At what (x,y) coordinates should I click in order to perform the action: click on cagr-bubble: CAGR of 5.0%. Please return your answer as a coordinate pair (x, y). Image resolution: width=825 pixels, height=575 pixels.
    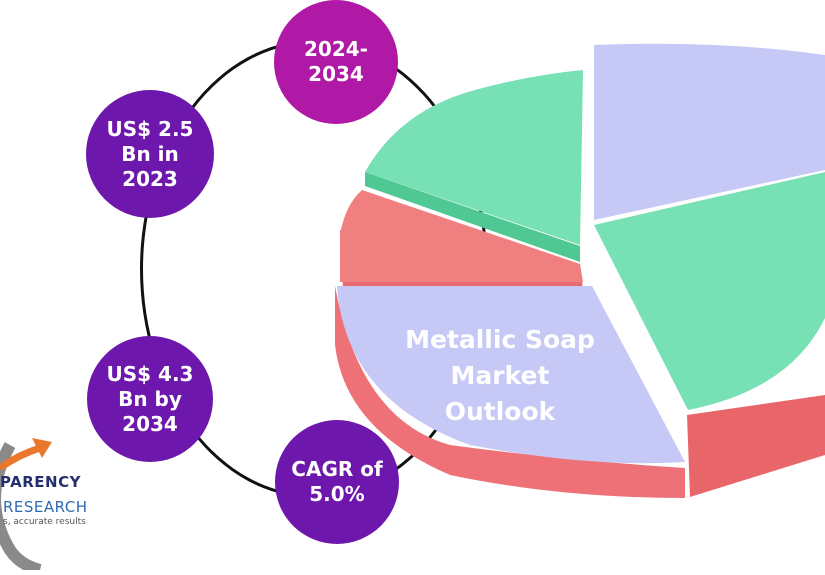
    Looking at the image, I should click on (337, 482).